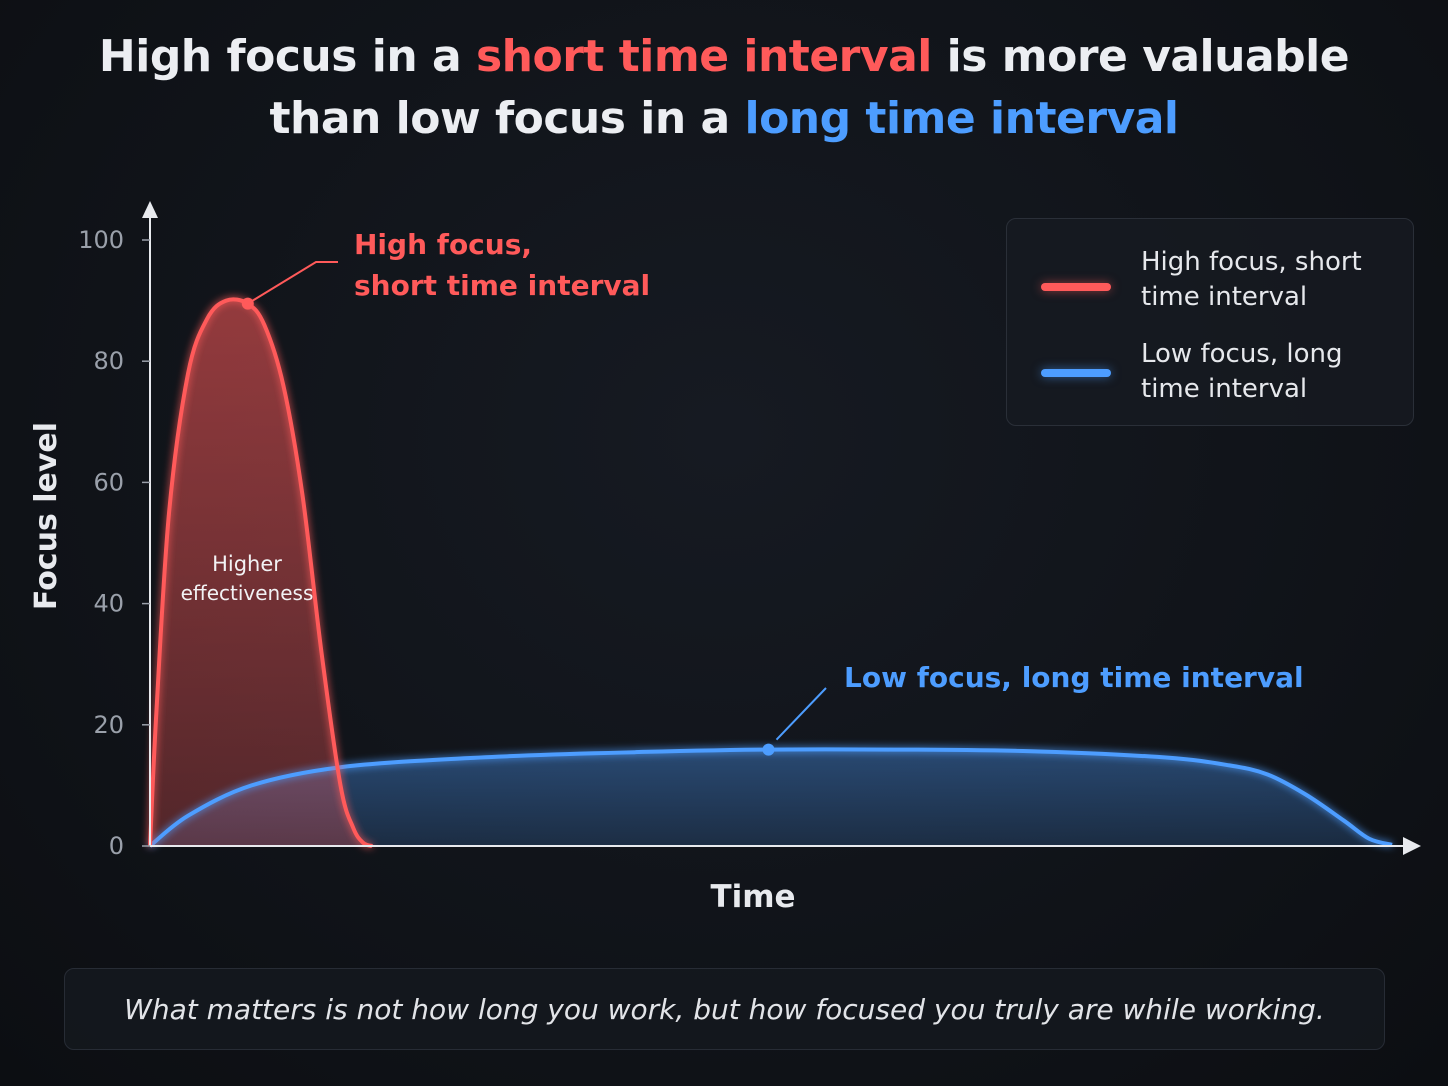 The width and height of the screenshot is (1448, 1086). Describe the element at coordinates (961, 118) in the screenshot. I see `title-highlight-long: long time interval` at that location.